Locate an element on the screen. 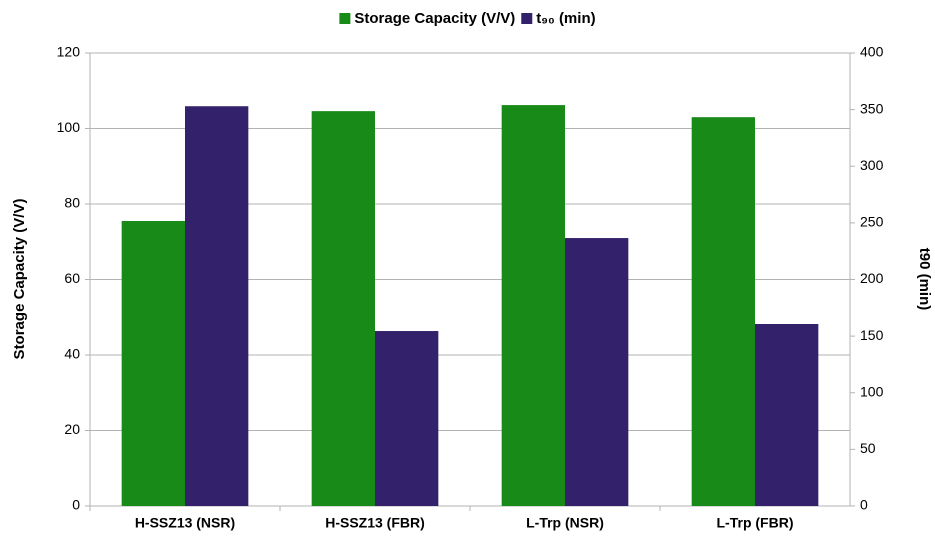 The image size is (935, 537). y-tick-label: 100 is located at coordinates (69, 127).